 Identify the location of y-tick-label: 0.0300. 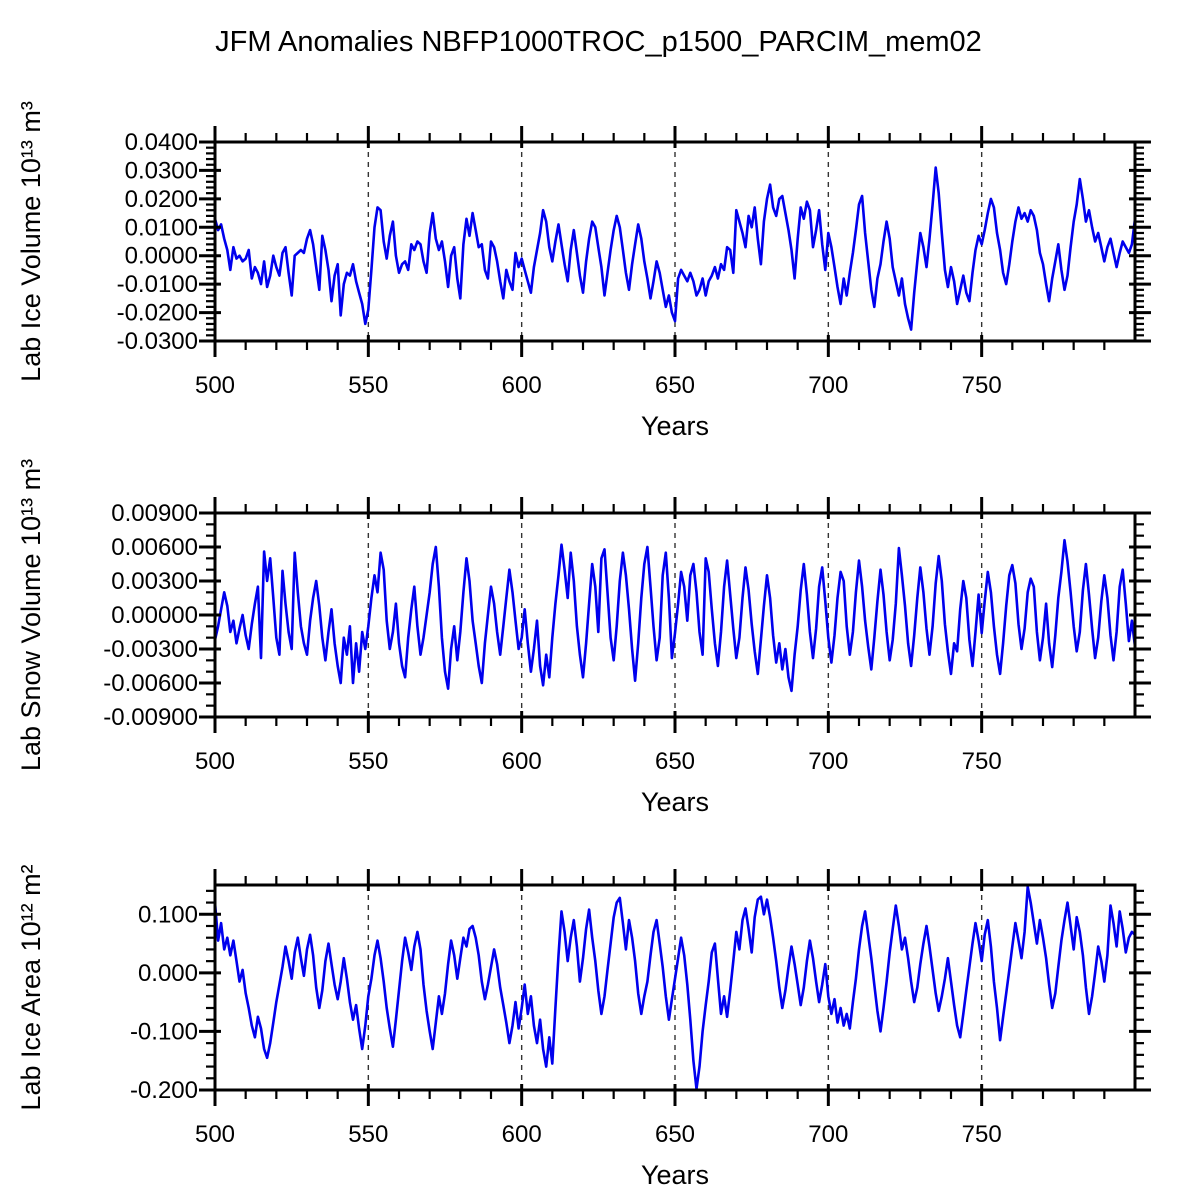
(161, 170).